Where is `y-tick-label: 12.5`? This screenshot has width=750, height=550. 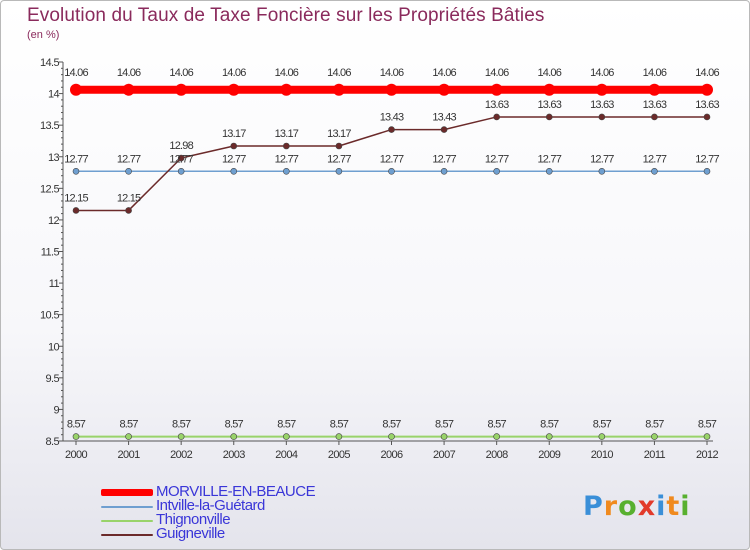 y-tick-label: 12.5 is located at coordinates (49, 189).